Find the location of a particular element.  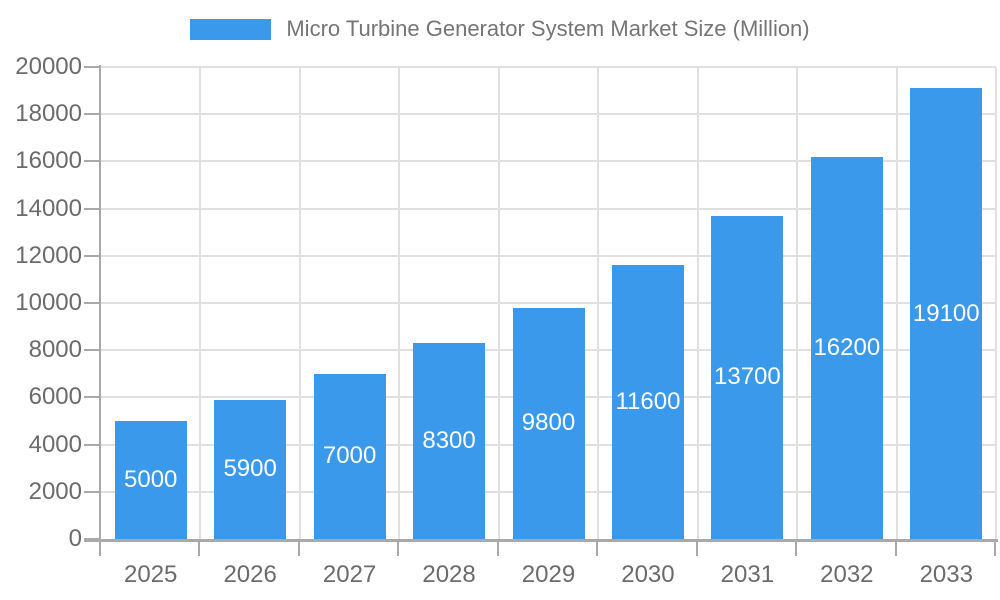

bar-value-label: 16200 is located at coordinates (847, 347).